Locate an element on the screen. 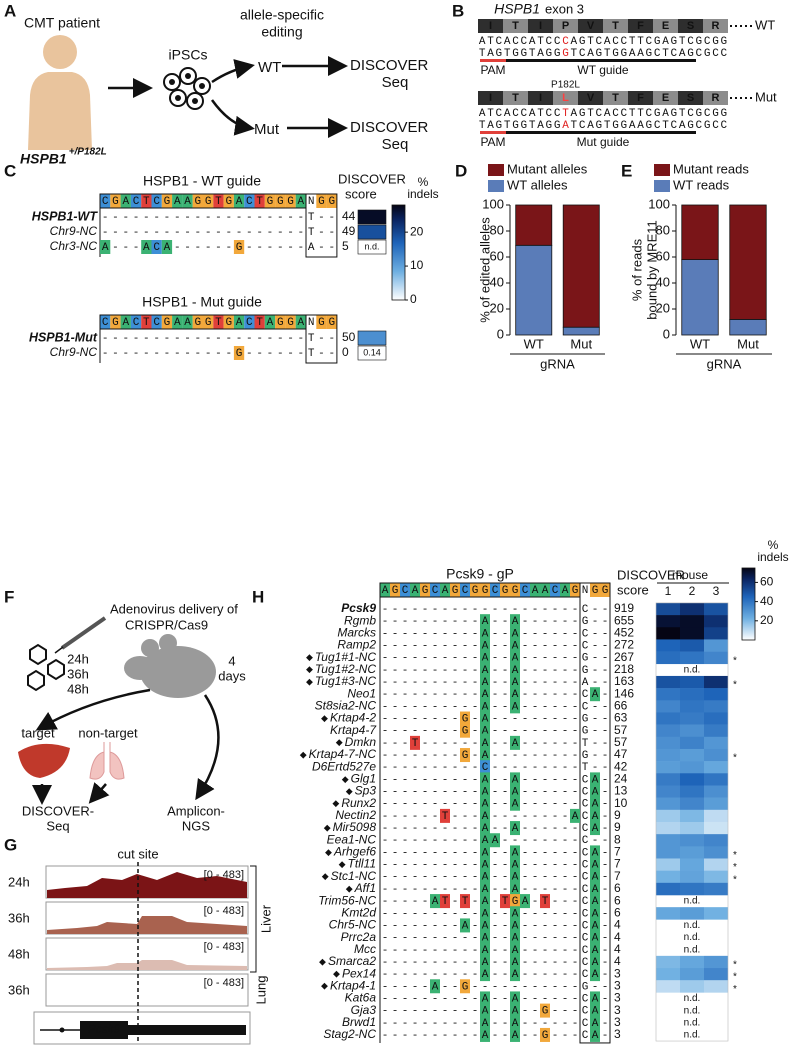  colorbar-tick-label: 40 is located at coordinates (767, 601).